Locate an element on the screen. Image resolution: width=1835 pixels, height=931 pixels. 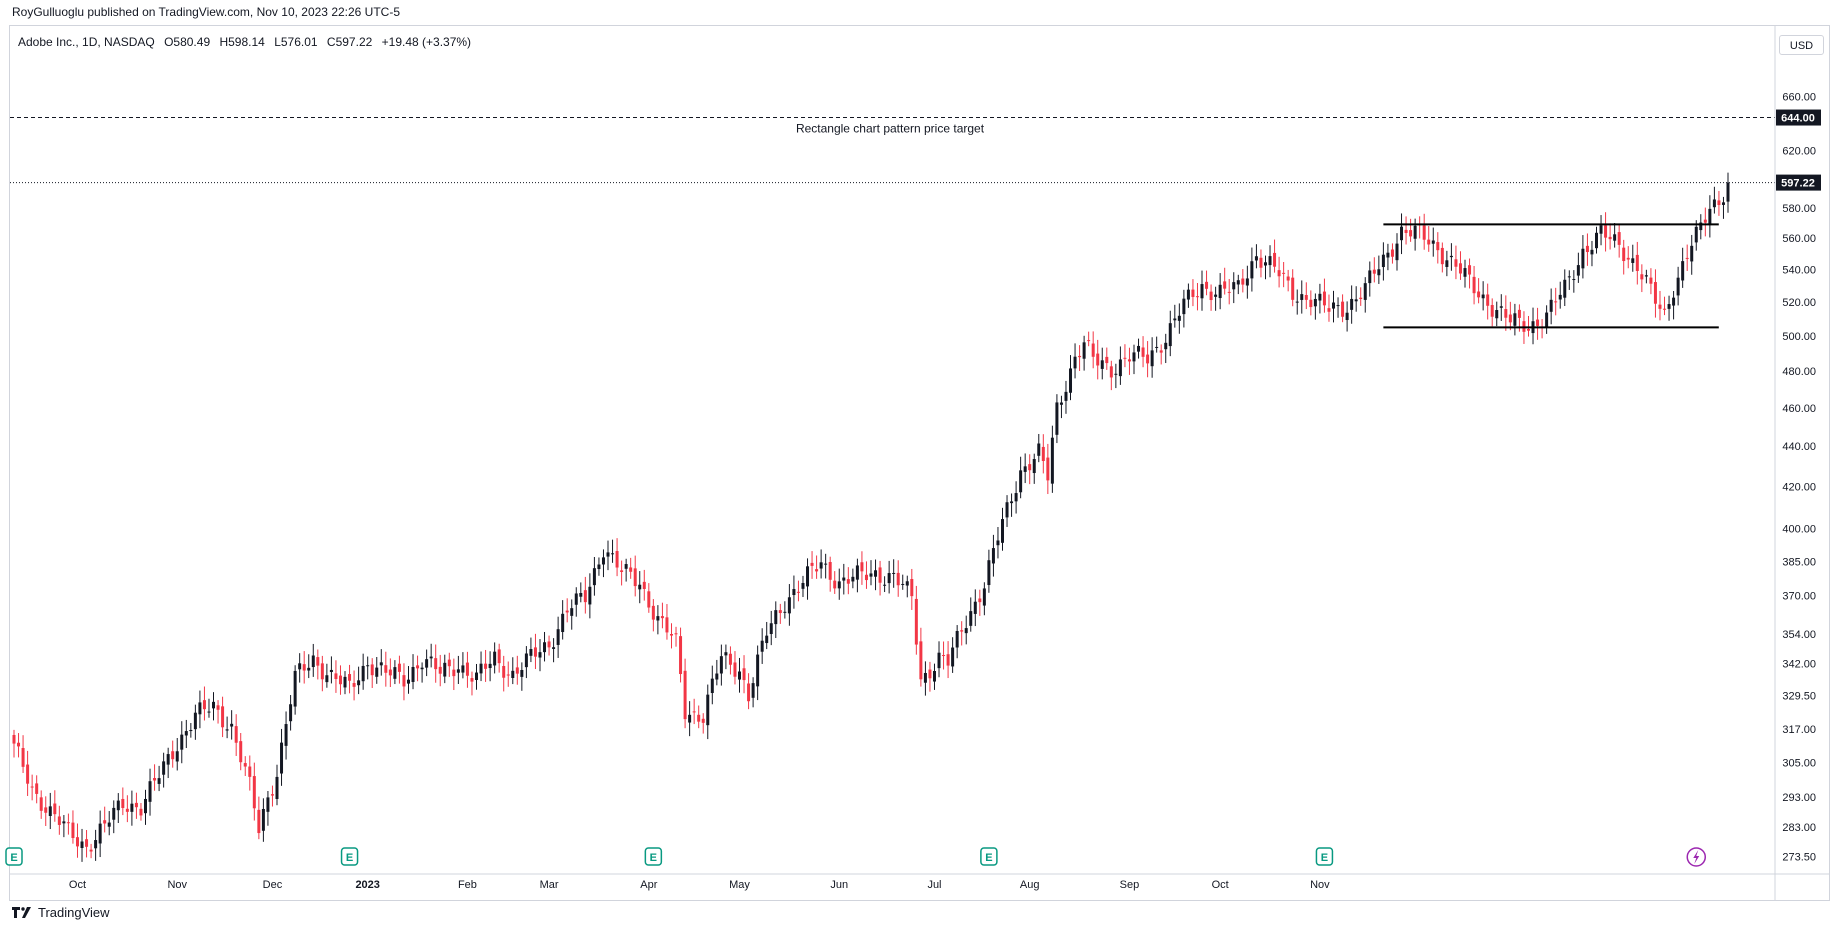
x-tick-label: Nov is located at coordinates (177, 885).